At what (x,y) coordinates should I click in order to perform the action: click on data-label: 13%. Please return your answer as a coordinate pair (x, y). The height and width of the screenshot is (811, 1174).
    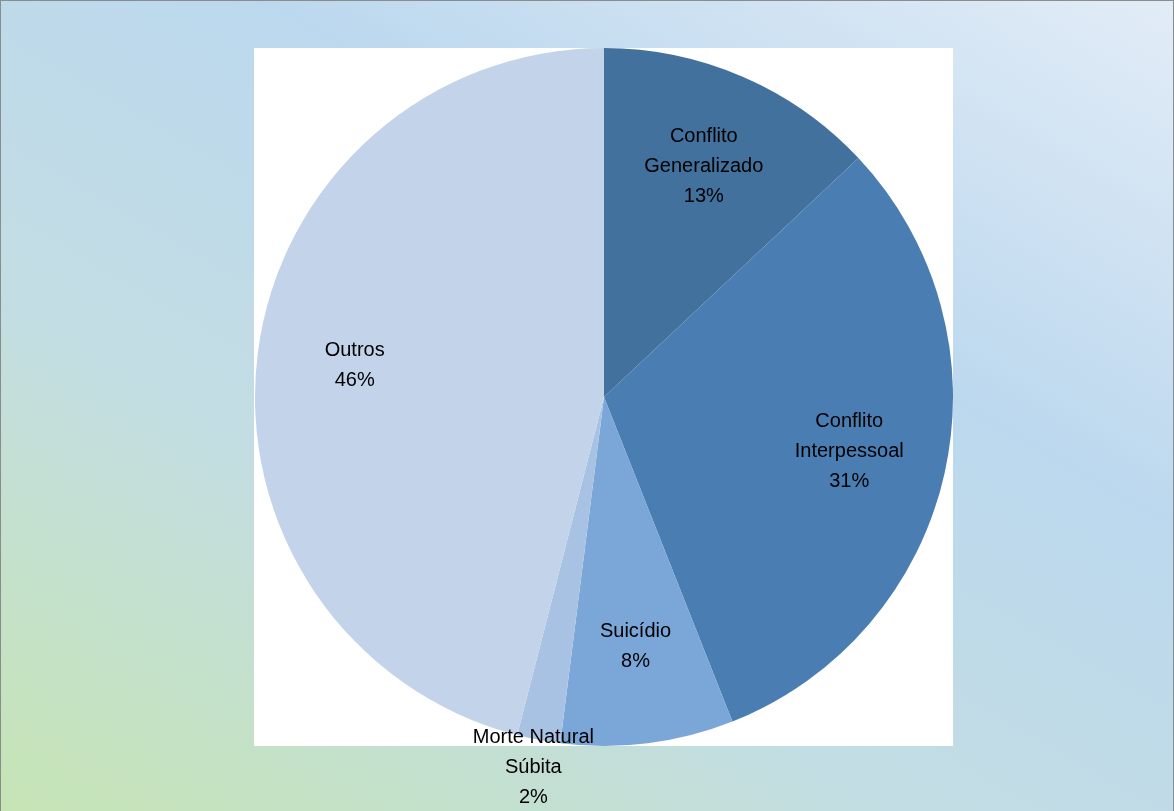
    Looking at the image, I should click on (704, 194).